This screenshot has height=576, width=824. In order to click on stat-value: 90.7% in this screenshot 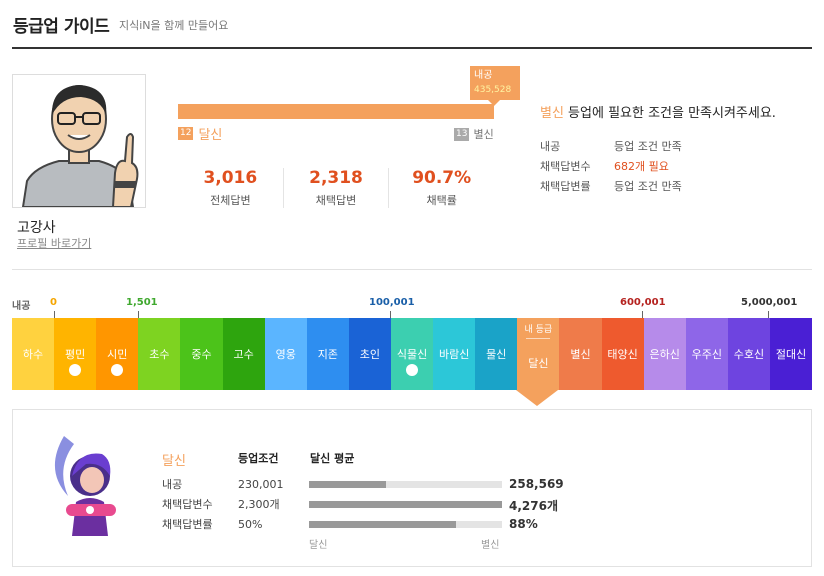, I will do `click(442, 178)`.